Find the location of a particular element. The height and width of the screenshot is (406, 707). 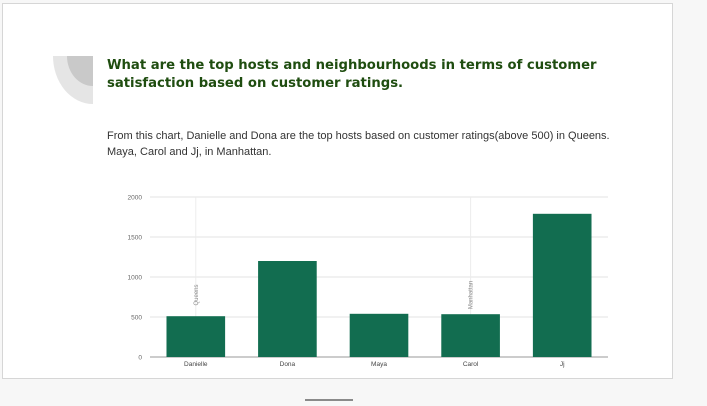

x-tick-label: Carol is located at coordinates (471, 364).